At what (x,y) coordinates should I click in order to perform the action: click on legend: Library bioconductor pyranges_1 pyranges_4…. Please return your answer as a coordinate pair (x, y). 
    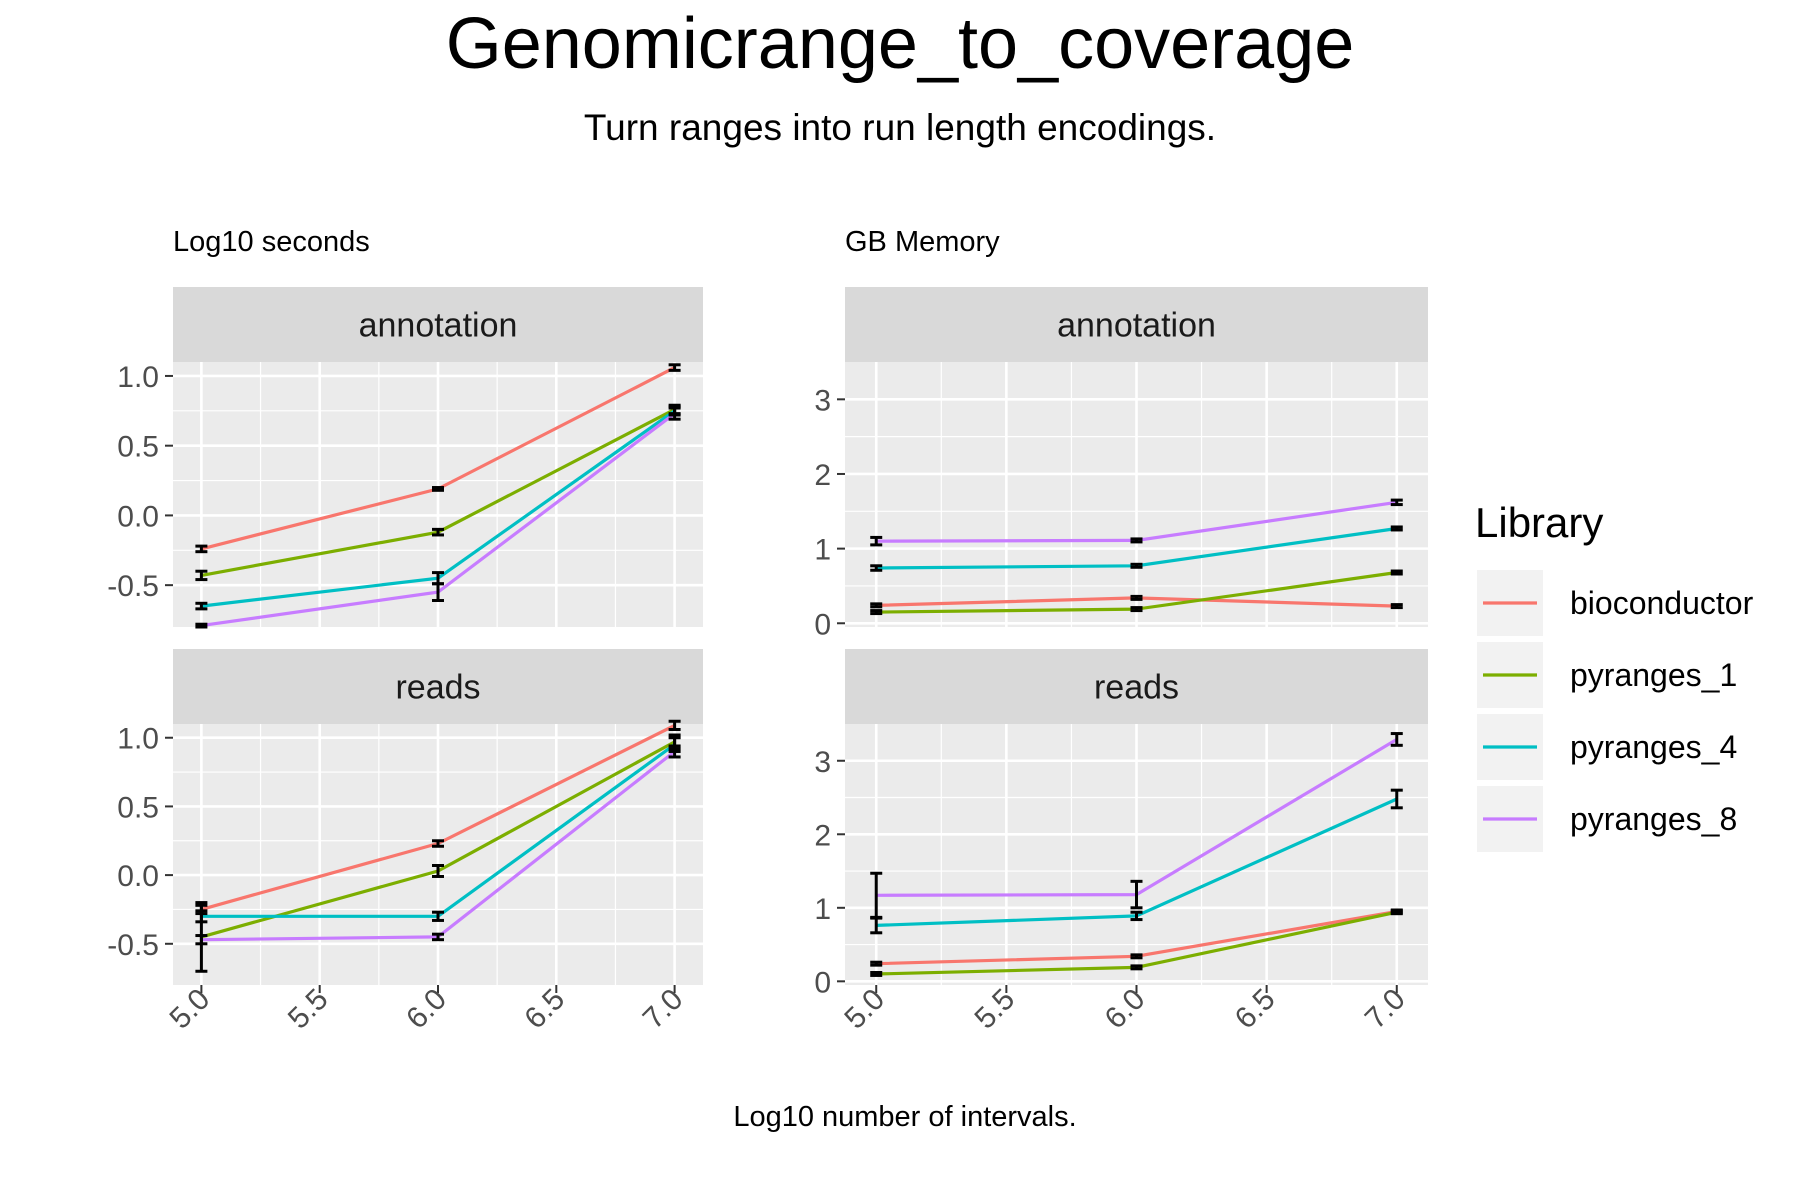
    Looking at the image, I should click on (1614, 675).